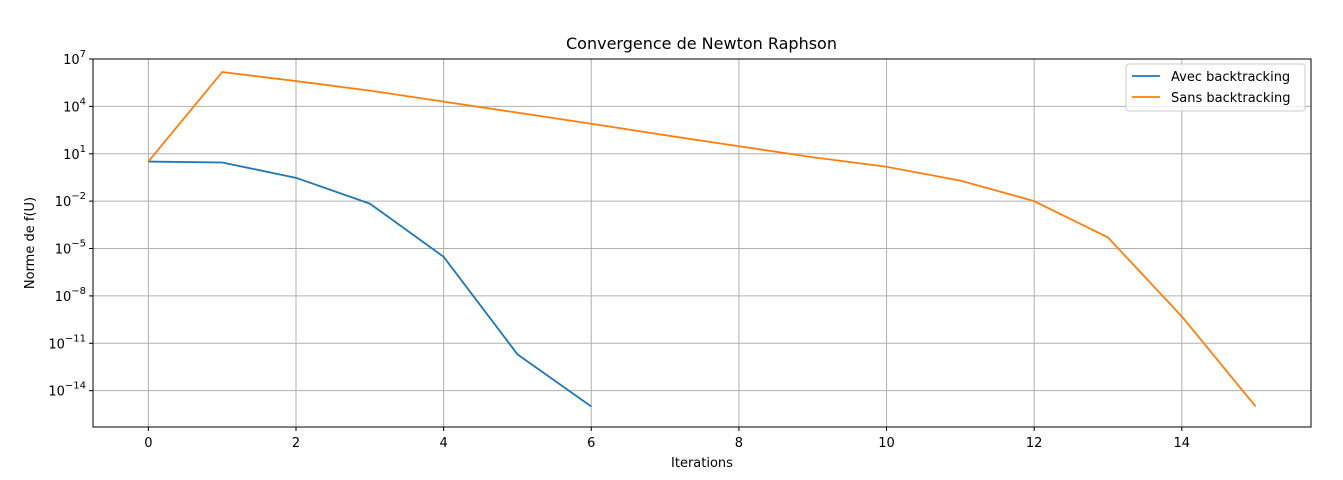  I want to click on x-tick-label: 6, so click(591, 443).